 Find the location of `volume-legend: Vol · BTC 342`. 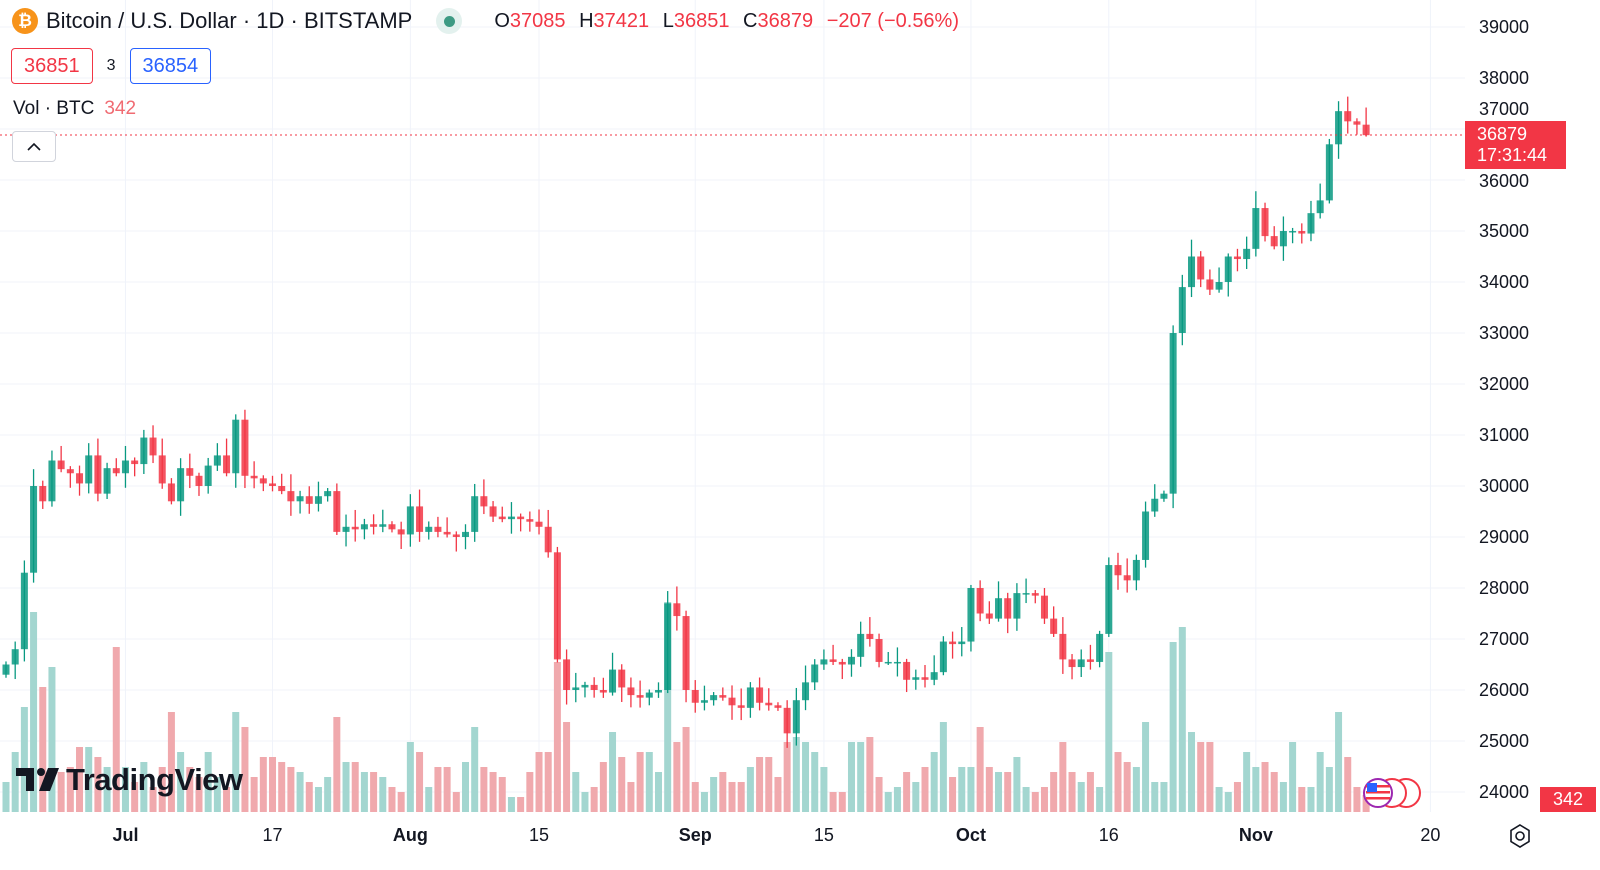

volume-legend: Vol · BTC 342 is located at coordinates (74, 109).